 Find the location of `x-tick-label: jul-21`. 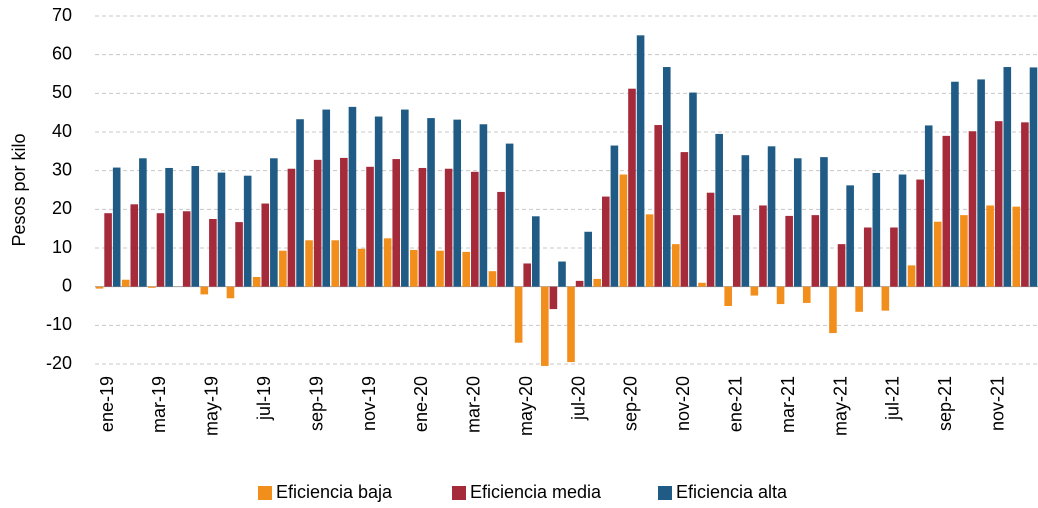

x-tick-label: jul-21 is located at coordinates (893, 398).